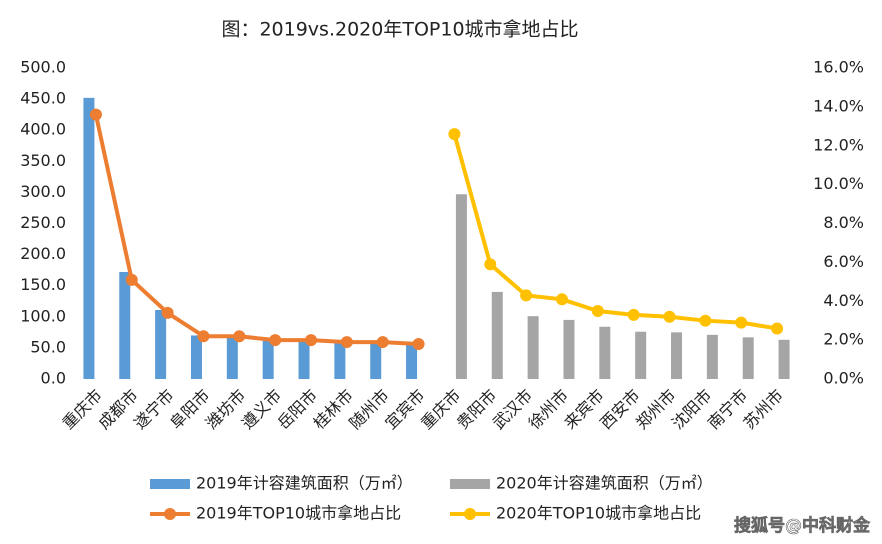 This screenshot has width=882, height=544. Describe the element at coordinates (368, 409) in the screenshot. I see `x-tick-label: 随州市` at that location.